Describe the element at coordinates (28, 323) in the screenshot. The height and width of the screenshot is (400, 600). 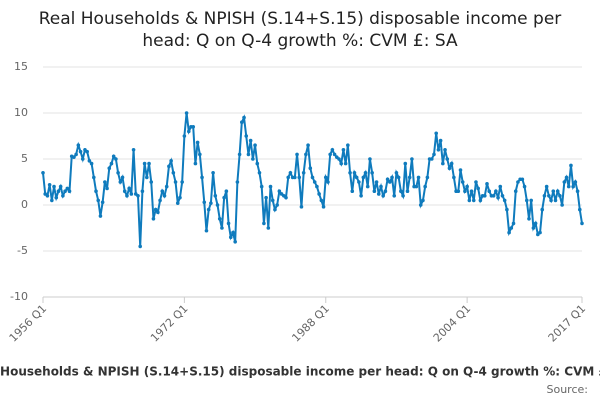
I see `x-tick-label: 1956 Q1` at that location.